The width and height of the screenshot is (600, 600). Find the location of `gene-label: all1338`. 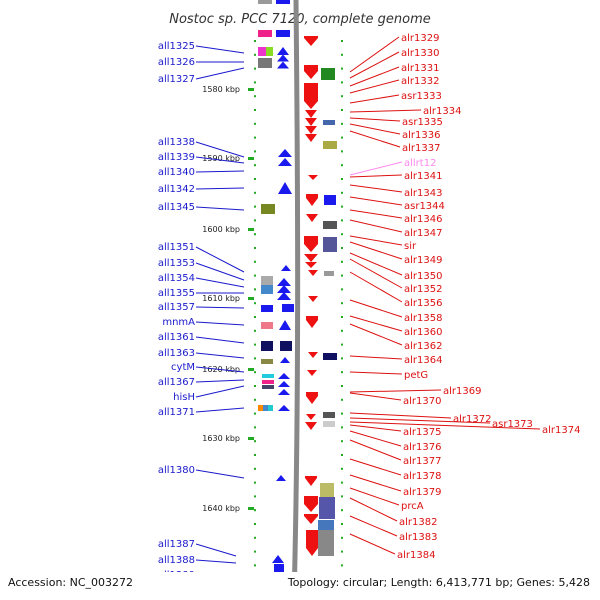

gene-label: all1338 is located at coordinates (176, 142).